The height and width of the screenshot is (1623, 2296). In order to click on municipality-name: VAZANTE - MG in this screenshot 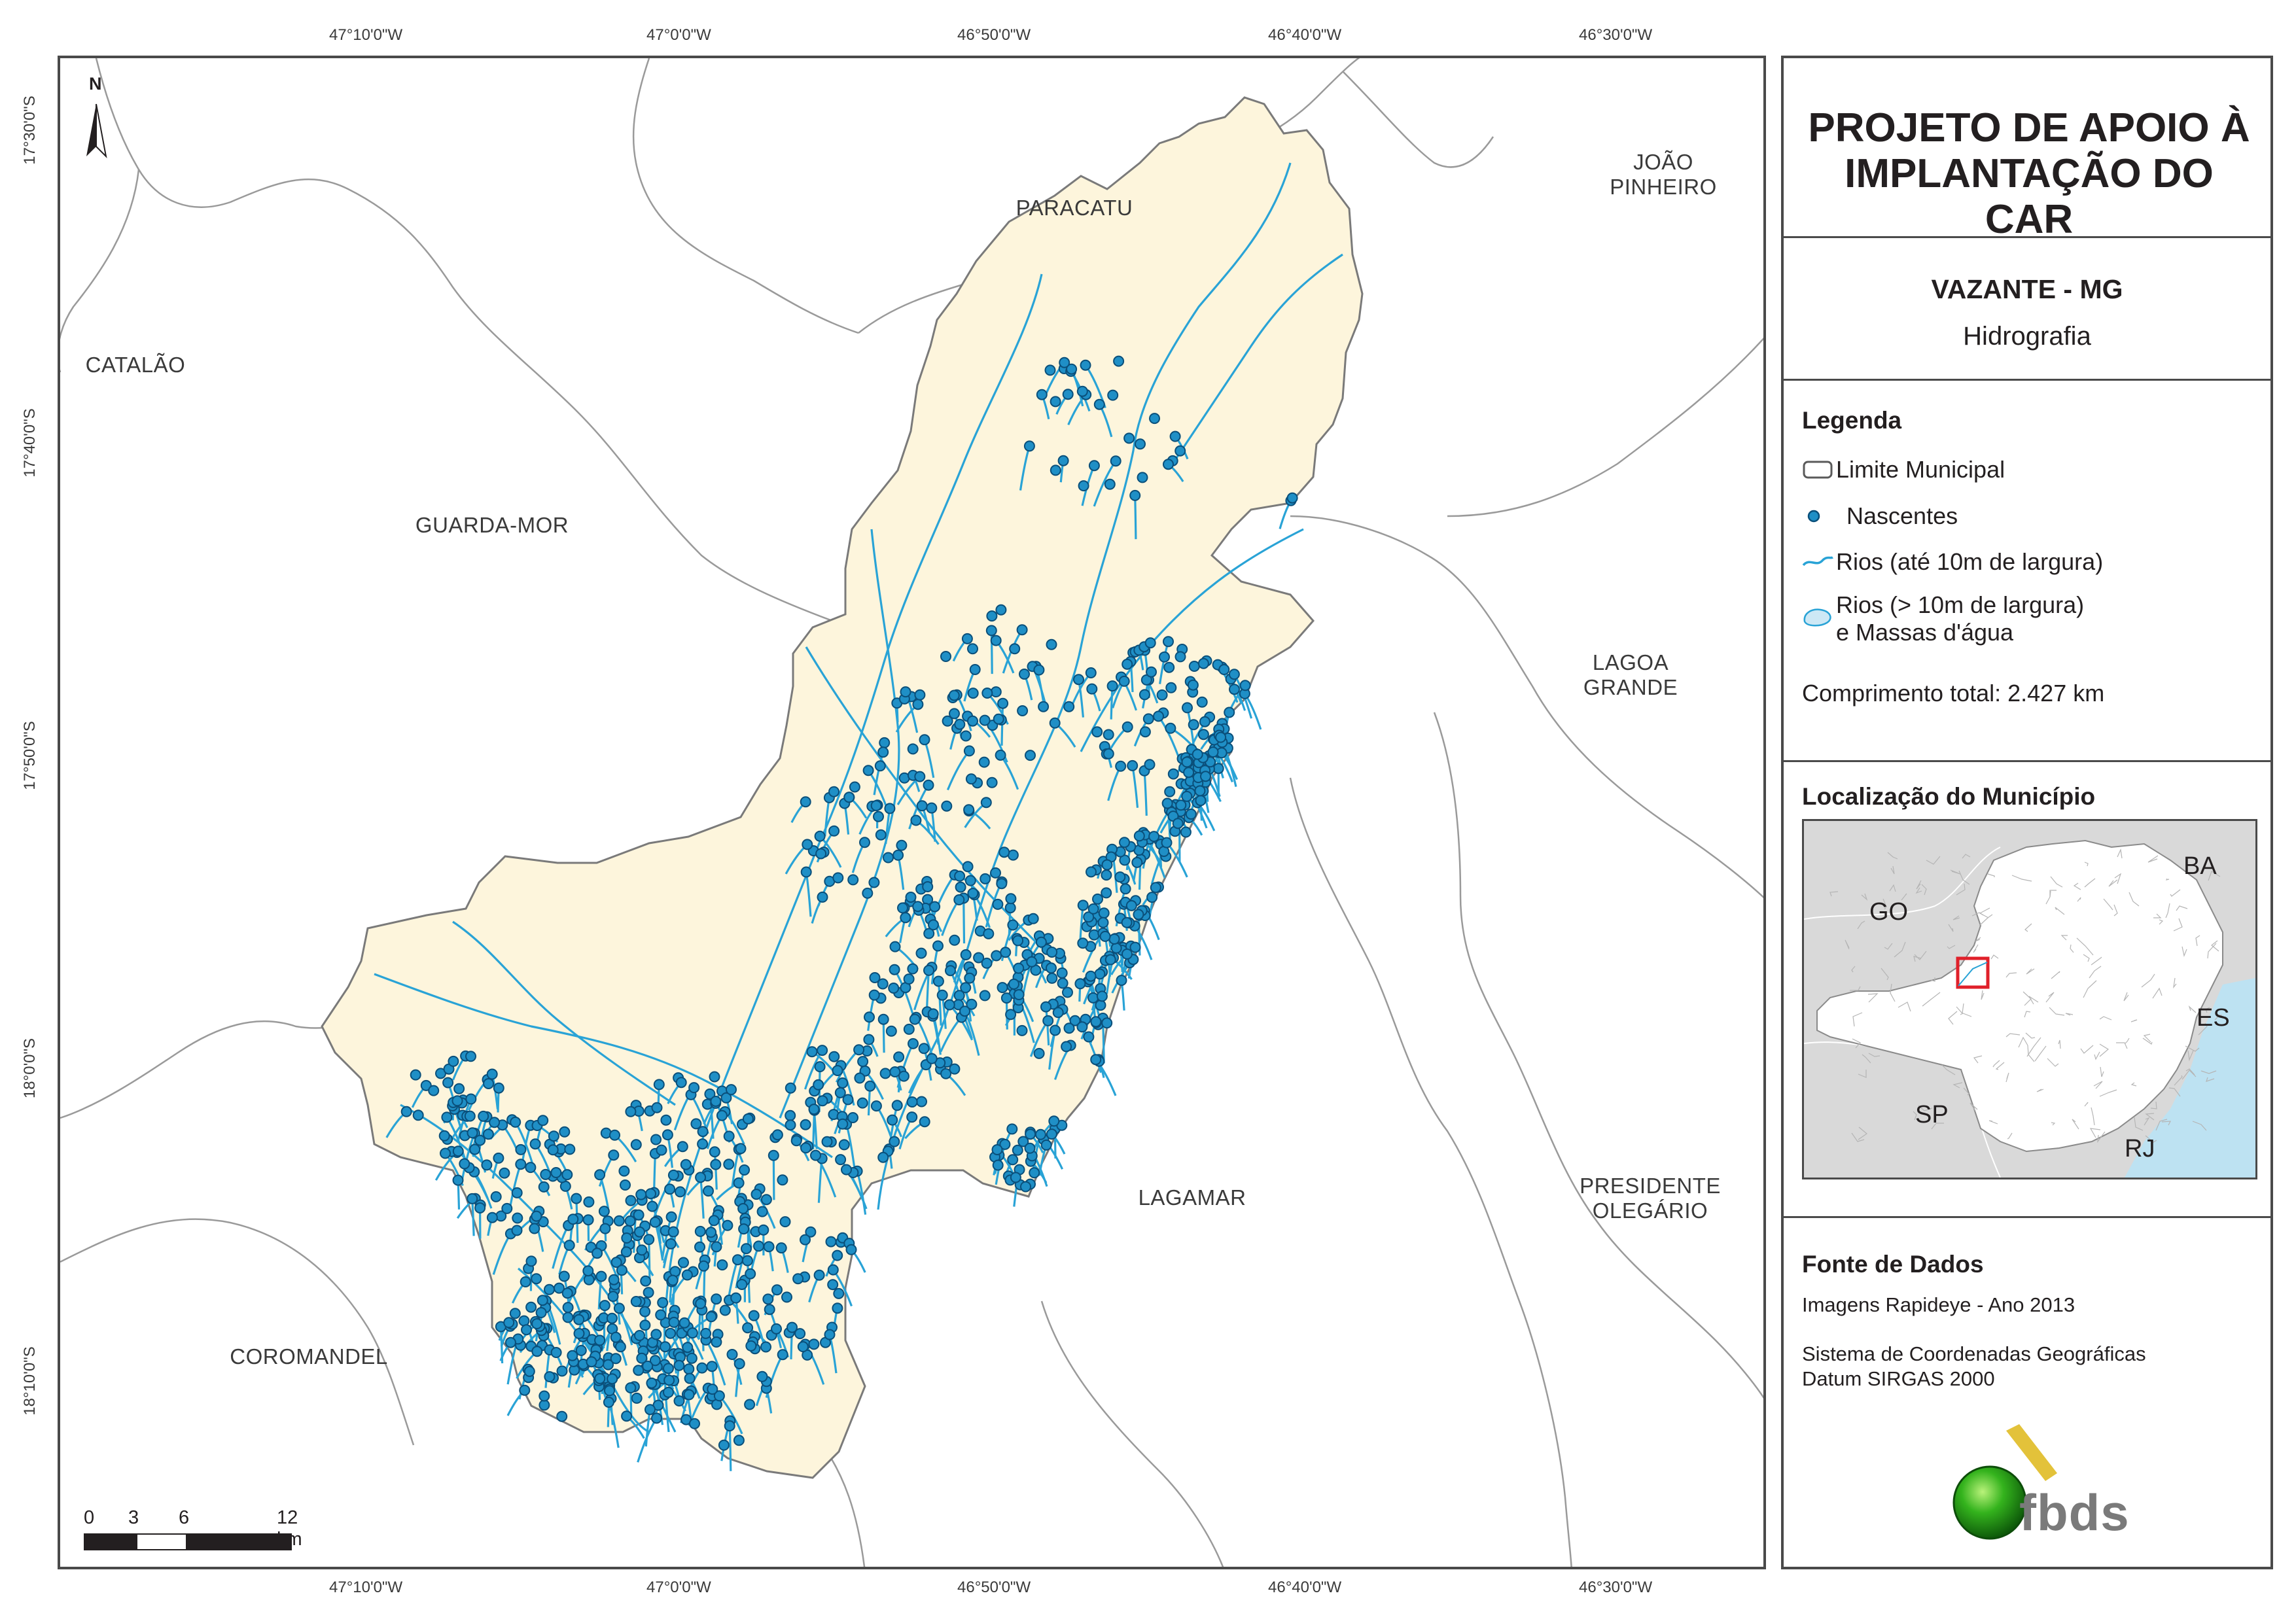, I will do `click(2027, 289)`.